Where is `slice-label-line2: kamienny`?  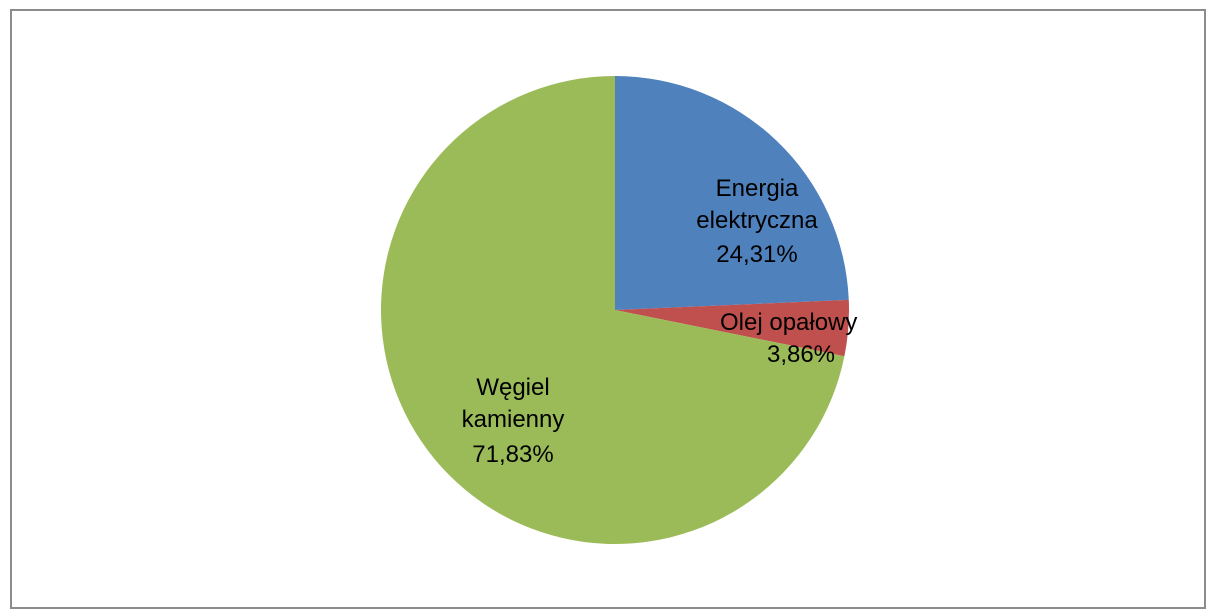 slice-label-line2: kamienny is located at coordinates (513, 419).